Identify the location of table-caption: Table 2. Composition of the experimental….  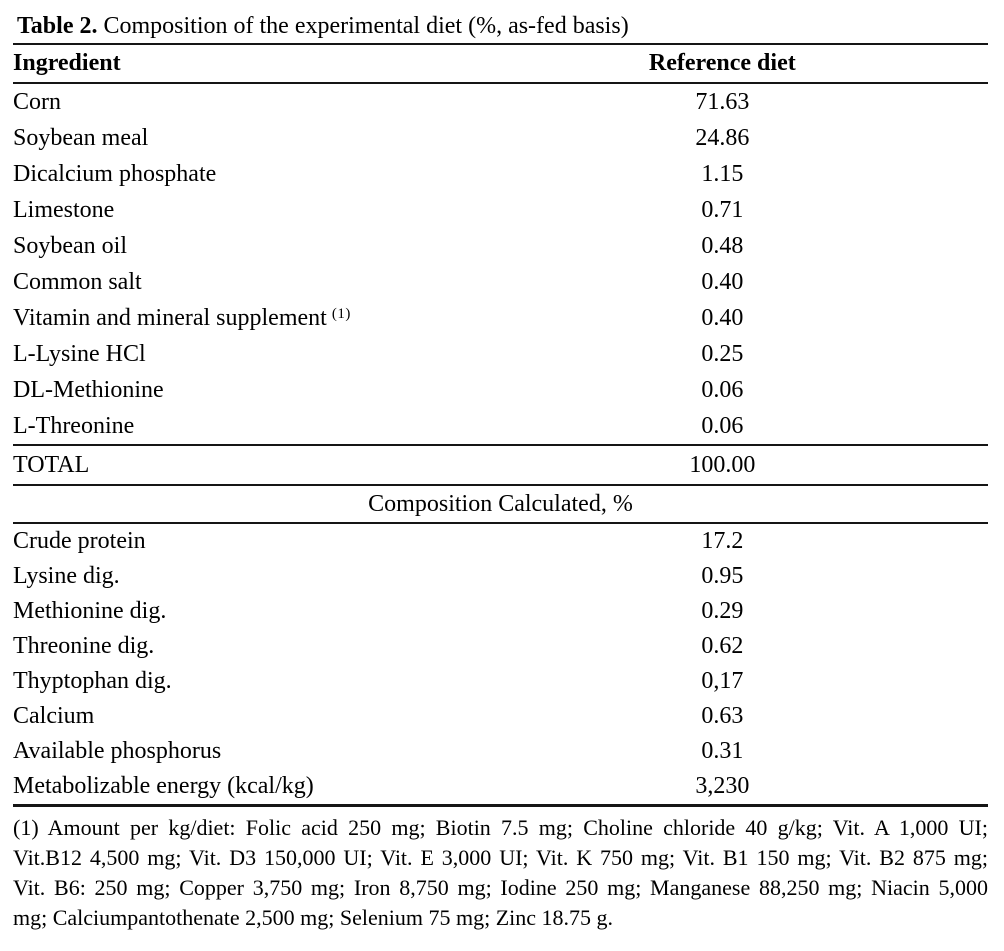
(500, 26).